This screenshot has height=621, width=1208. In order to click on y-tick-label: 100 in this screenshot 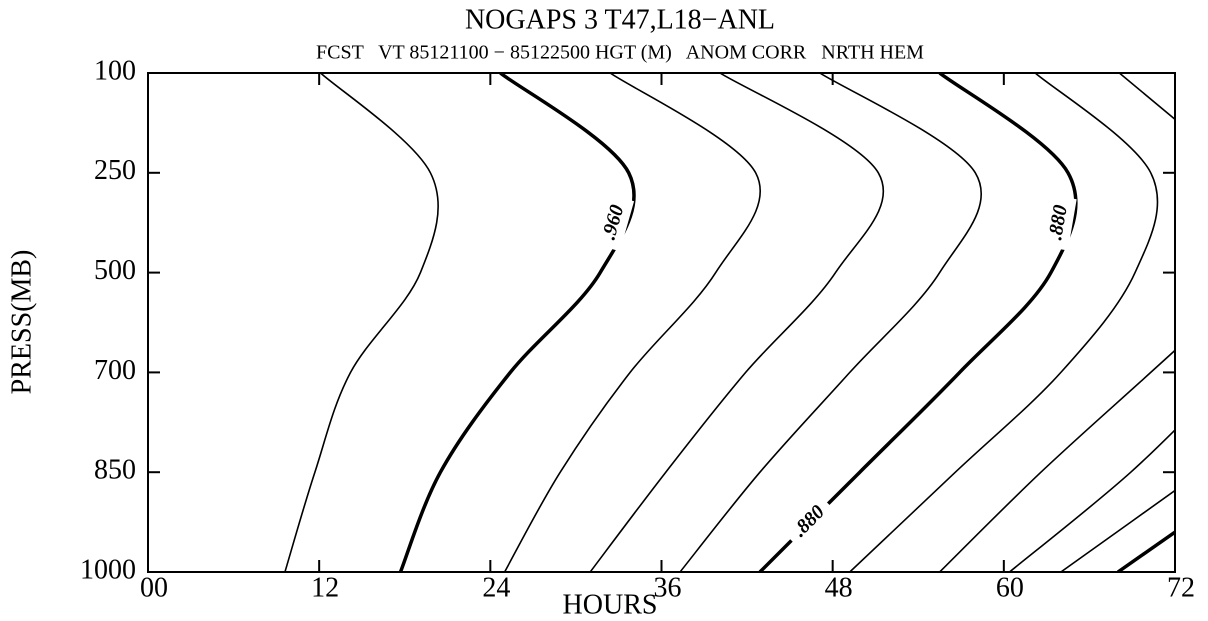, I will do `click(115, 70)`.